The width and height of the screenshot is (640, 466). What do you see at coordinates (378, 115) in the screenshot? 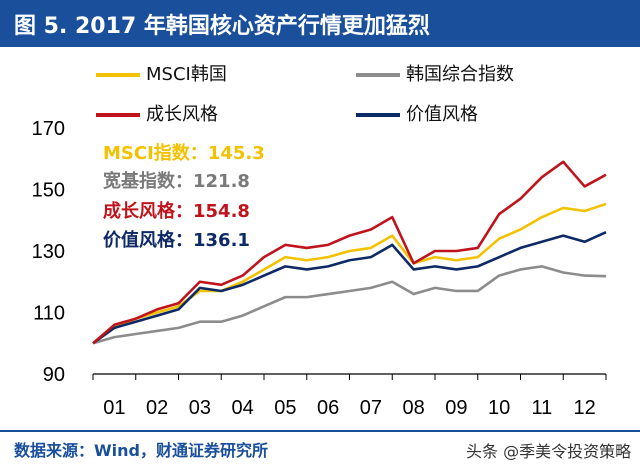
I see `legend-swatch-value` at bounding box center [378, 115].